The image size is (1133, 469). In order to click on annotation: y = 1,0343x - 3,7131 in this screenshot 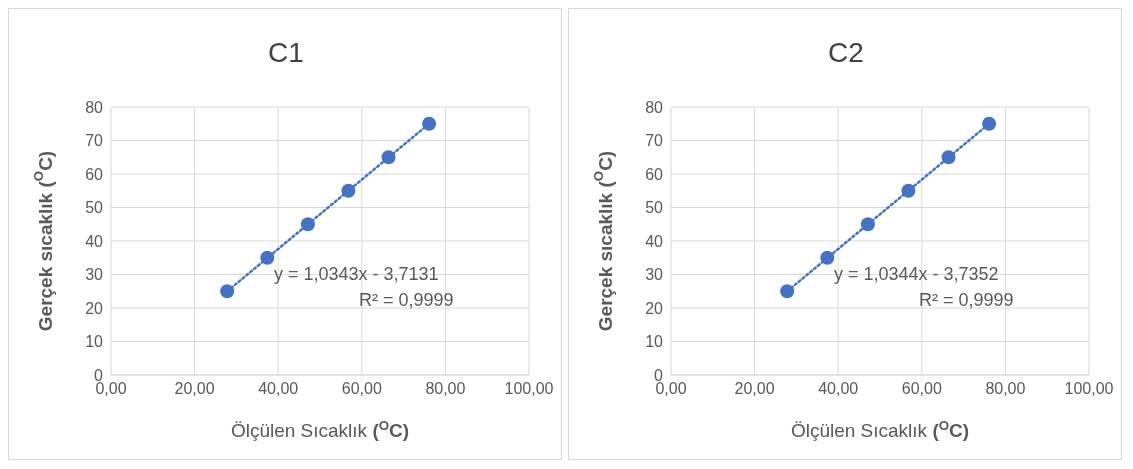, I will do `click(356, 274)`.